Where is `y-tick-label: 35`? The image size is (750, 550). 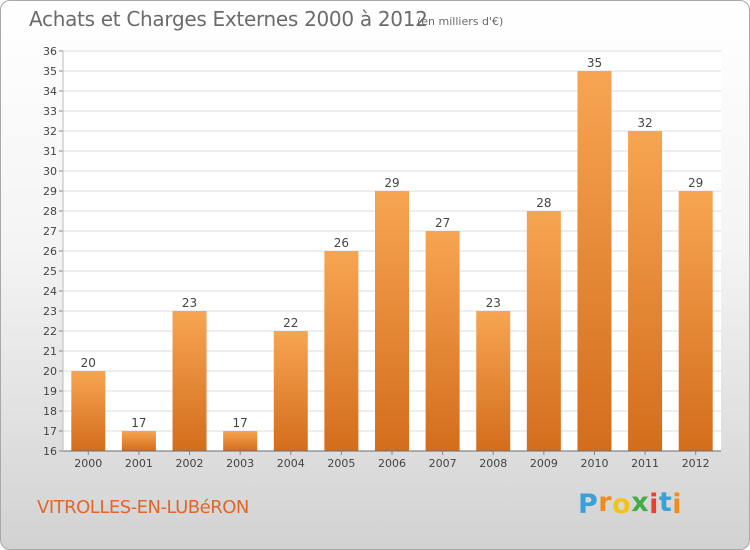 y-tick-label: 35 is located at coordinates (50, 71).